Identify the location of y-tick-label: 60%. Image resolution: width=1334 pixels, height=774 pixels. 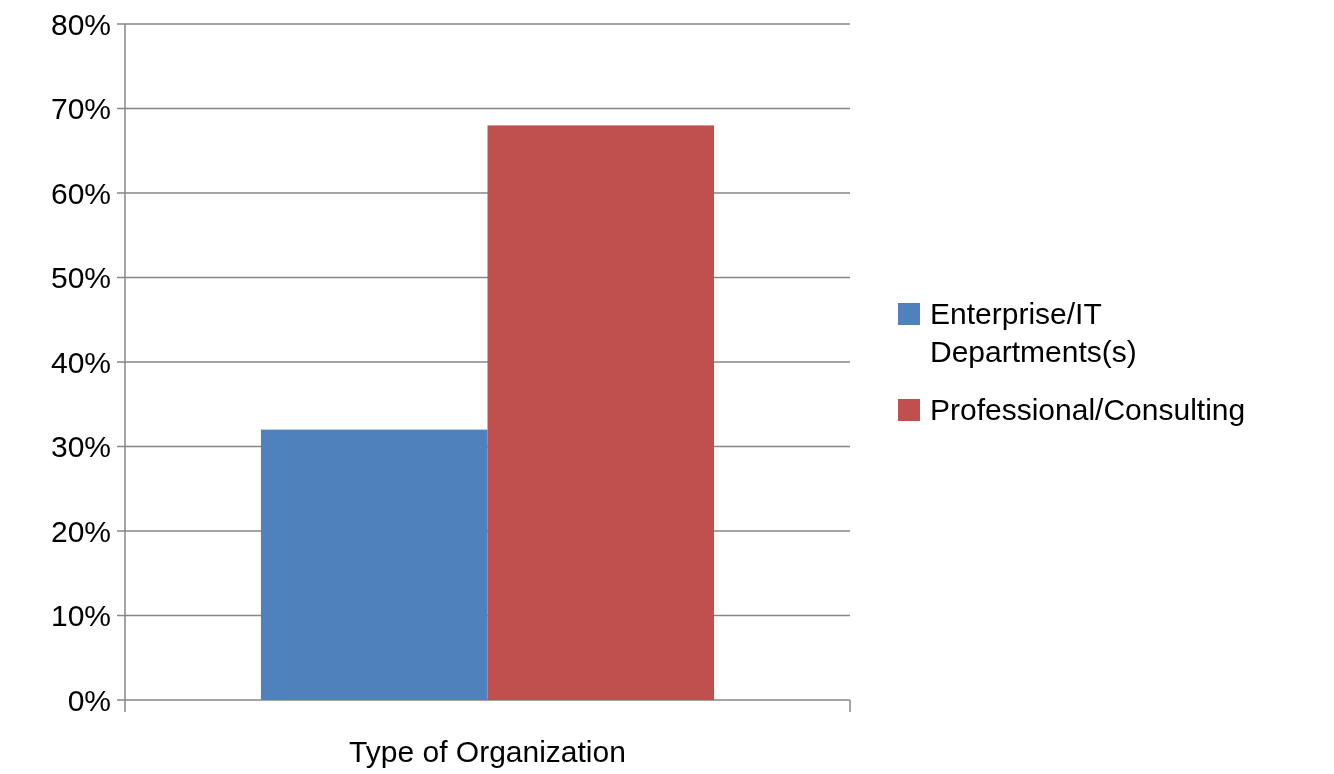
(80, 193).